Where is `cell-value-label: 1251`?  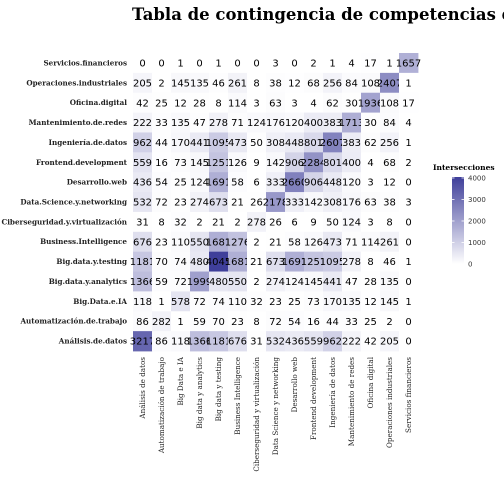 cell-value-label: 1251 is located at coordinates (313, 262).